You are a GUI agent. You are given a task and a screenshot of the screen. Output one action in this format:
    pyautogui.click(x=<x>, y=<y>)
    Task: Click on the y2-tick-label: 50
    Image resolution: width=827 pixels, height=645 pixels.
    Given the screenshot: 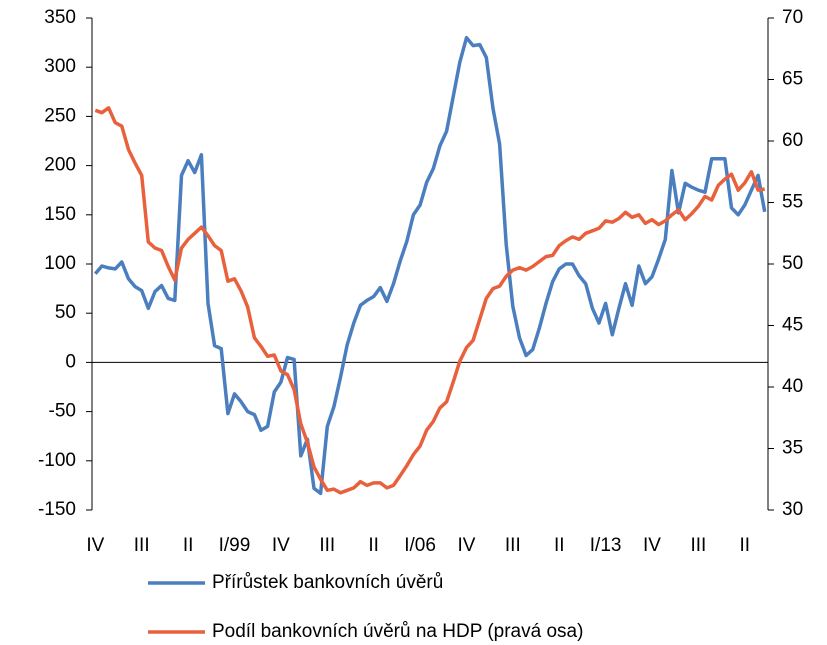 What is the action you would take?
    pyautogui.click(x=792, y=263)
    